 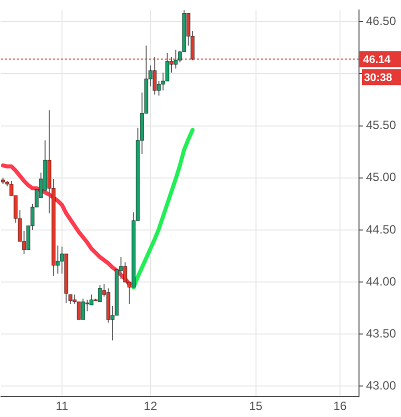 What do you see at coordinates (381, 125) in the screenshot?
I see `y-tick-label: 45.50` at bounding box center [381, 125].